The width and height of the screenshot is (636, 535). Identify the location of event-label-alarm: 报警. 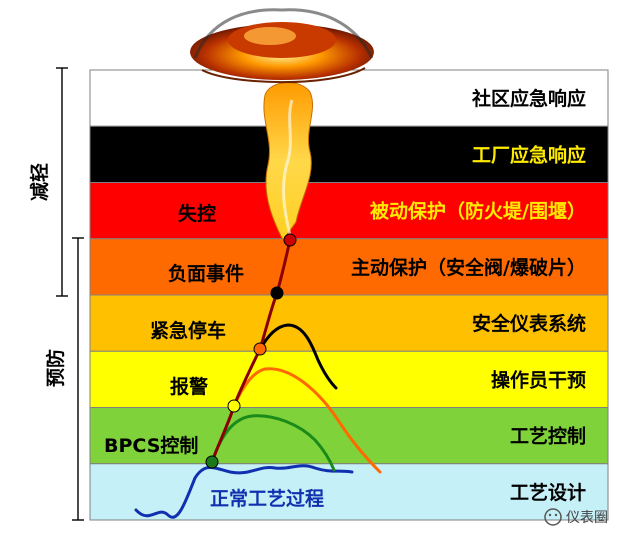
(189, 386).